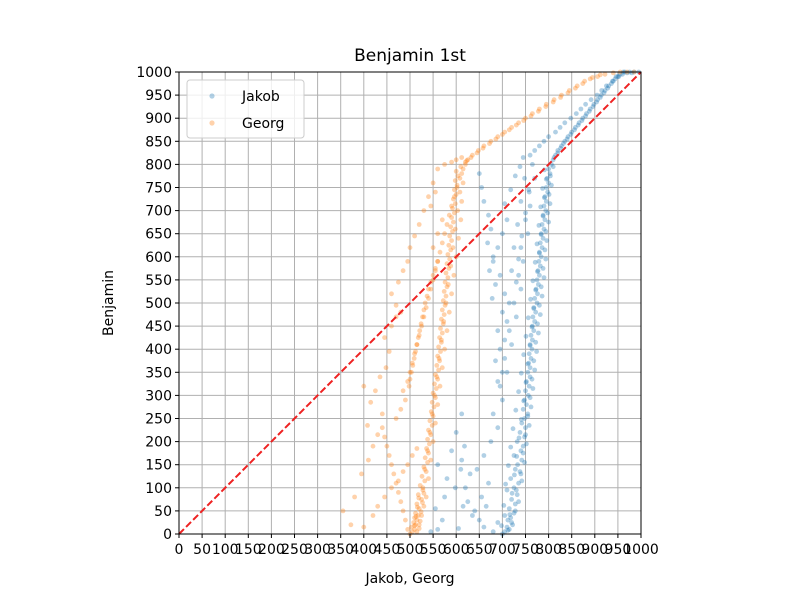  I want to click on x-tick-label: 750, so click(525, 550).